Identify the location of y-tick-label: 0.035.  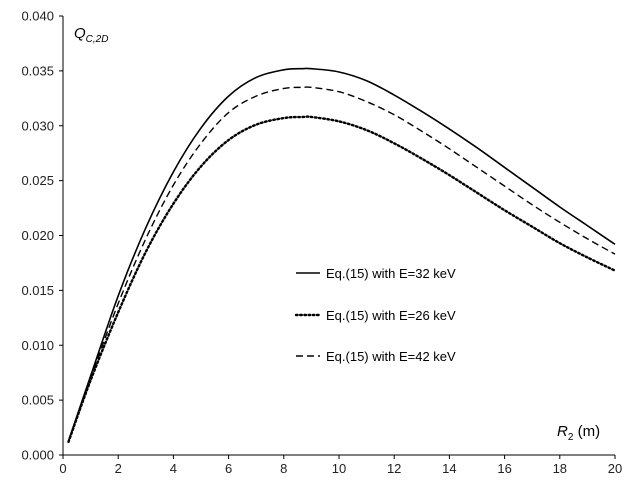
(37, 70).